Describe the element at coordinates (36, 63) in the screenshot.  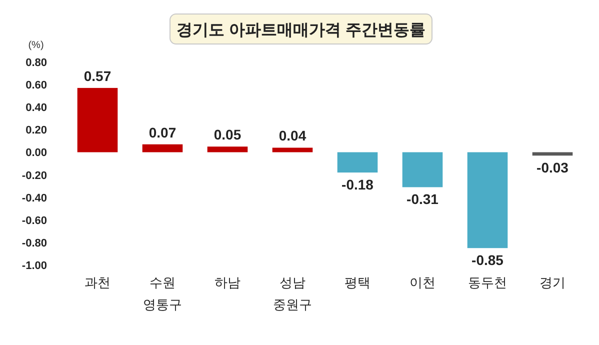
I see `y-tick-label: 0.80` at that location.